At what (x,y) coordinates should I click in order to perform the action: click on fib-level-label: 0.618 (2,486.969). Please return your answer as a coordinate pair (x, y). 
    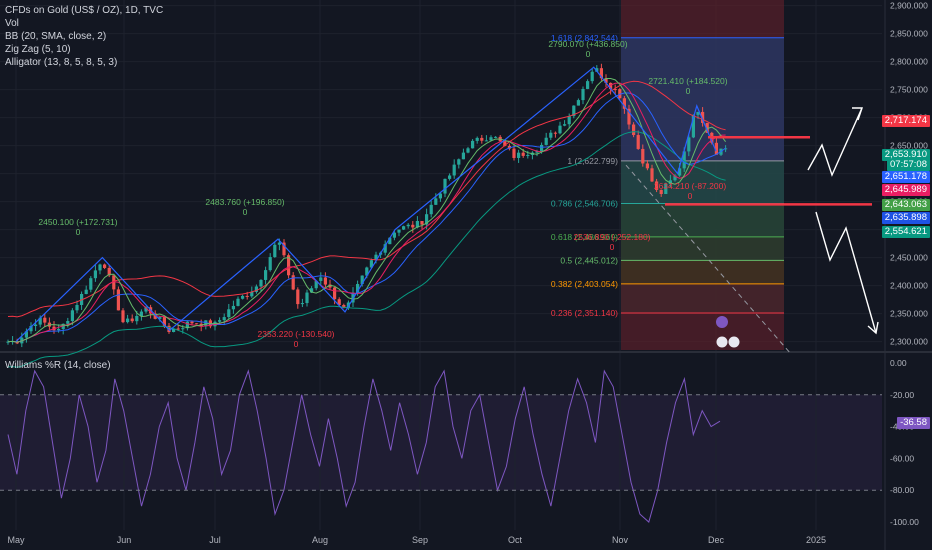
    Looking at the image, I should click on (584, 237).